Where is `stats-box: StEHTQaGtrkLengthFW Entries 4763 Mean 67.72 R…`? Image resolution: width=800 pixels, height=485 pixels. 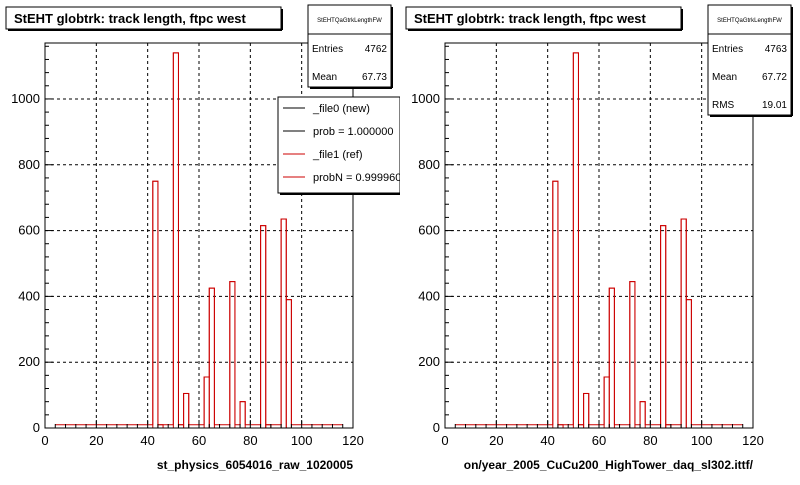 stats-box: StEHTQaGtrkLengthFW Entries 4763 Mean 67.72 R… is located at coordinates (750, 60).